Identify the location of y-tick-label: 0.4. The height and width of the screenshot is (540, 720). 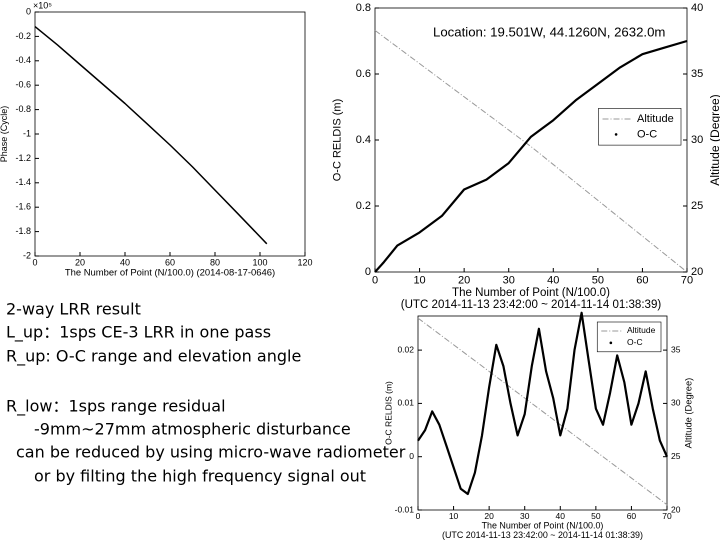
(363, 140).